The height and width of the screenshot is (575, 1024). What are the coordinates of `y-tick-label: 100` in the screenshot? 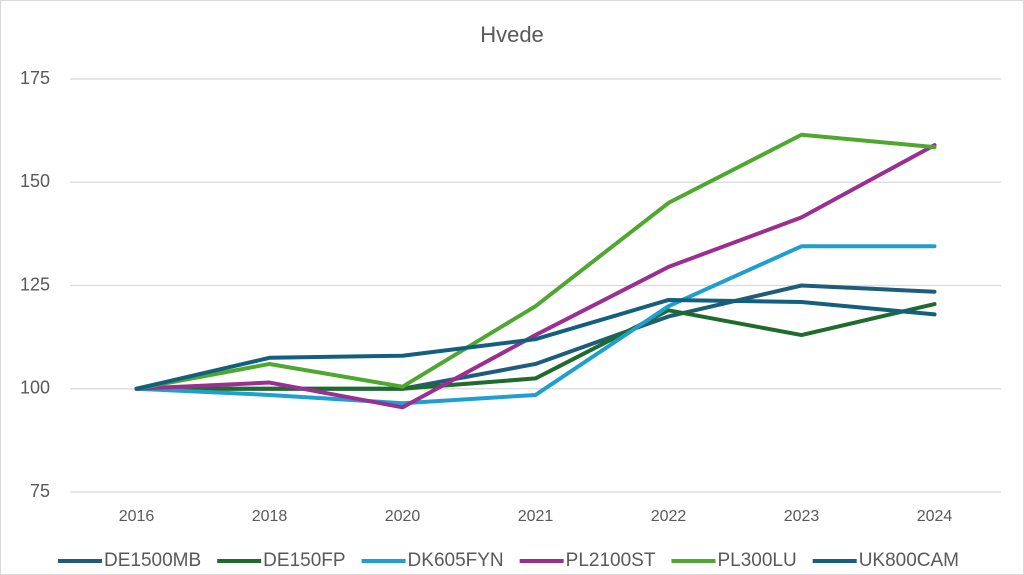 It's located at (35, 388).